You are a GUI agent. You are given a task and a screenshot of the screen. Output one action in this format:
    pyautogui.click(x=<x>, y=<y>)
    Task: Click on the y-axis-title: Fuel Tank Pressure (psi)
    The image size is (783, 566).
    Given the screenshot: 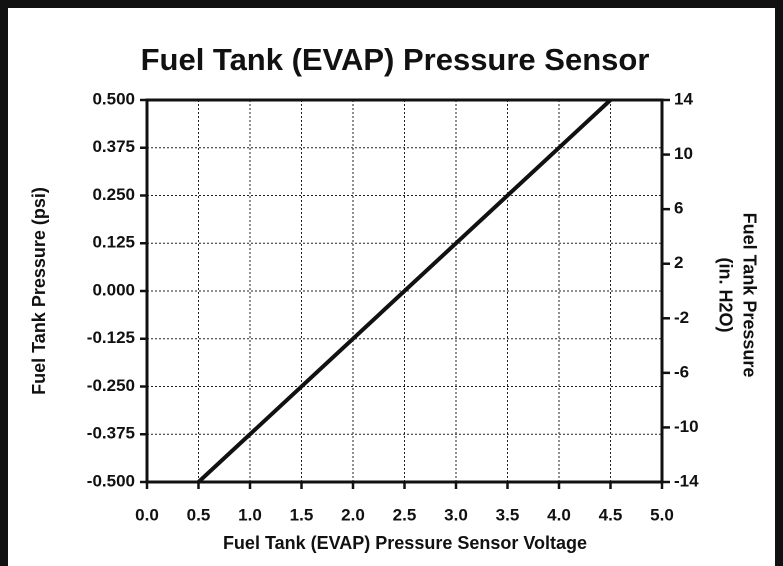 What is the action you would take?
    pyautogui.click(x=39, y=291)
    